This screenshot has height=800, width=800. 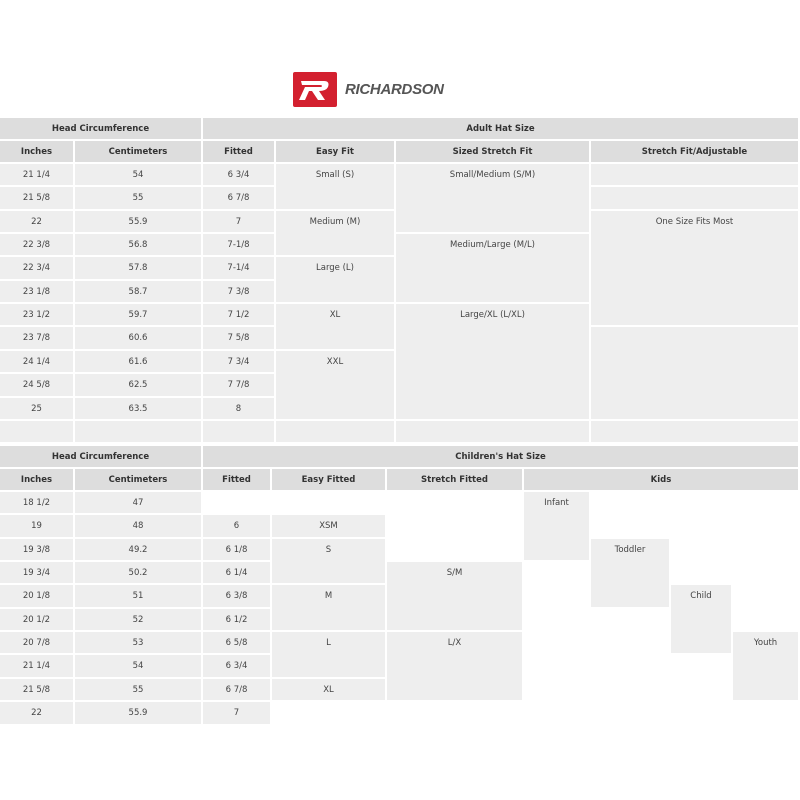 I want to click on table-cell: 7 3/8, so click(x=239, y=292).